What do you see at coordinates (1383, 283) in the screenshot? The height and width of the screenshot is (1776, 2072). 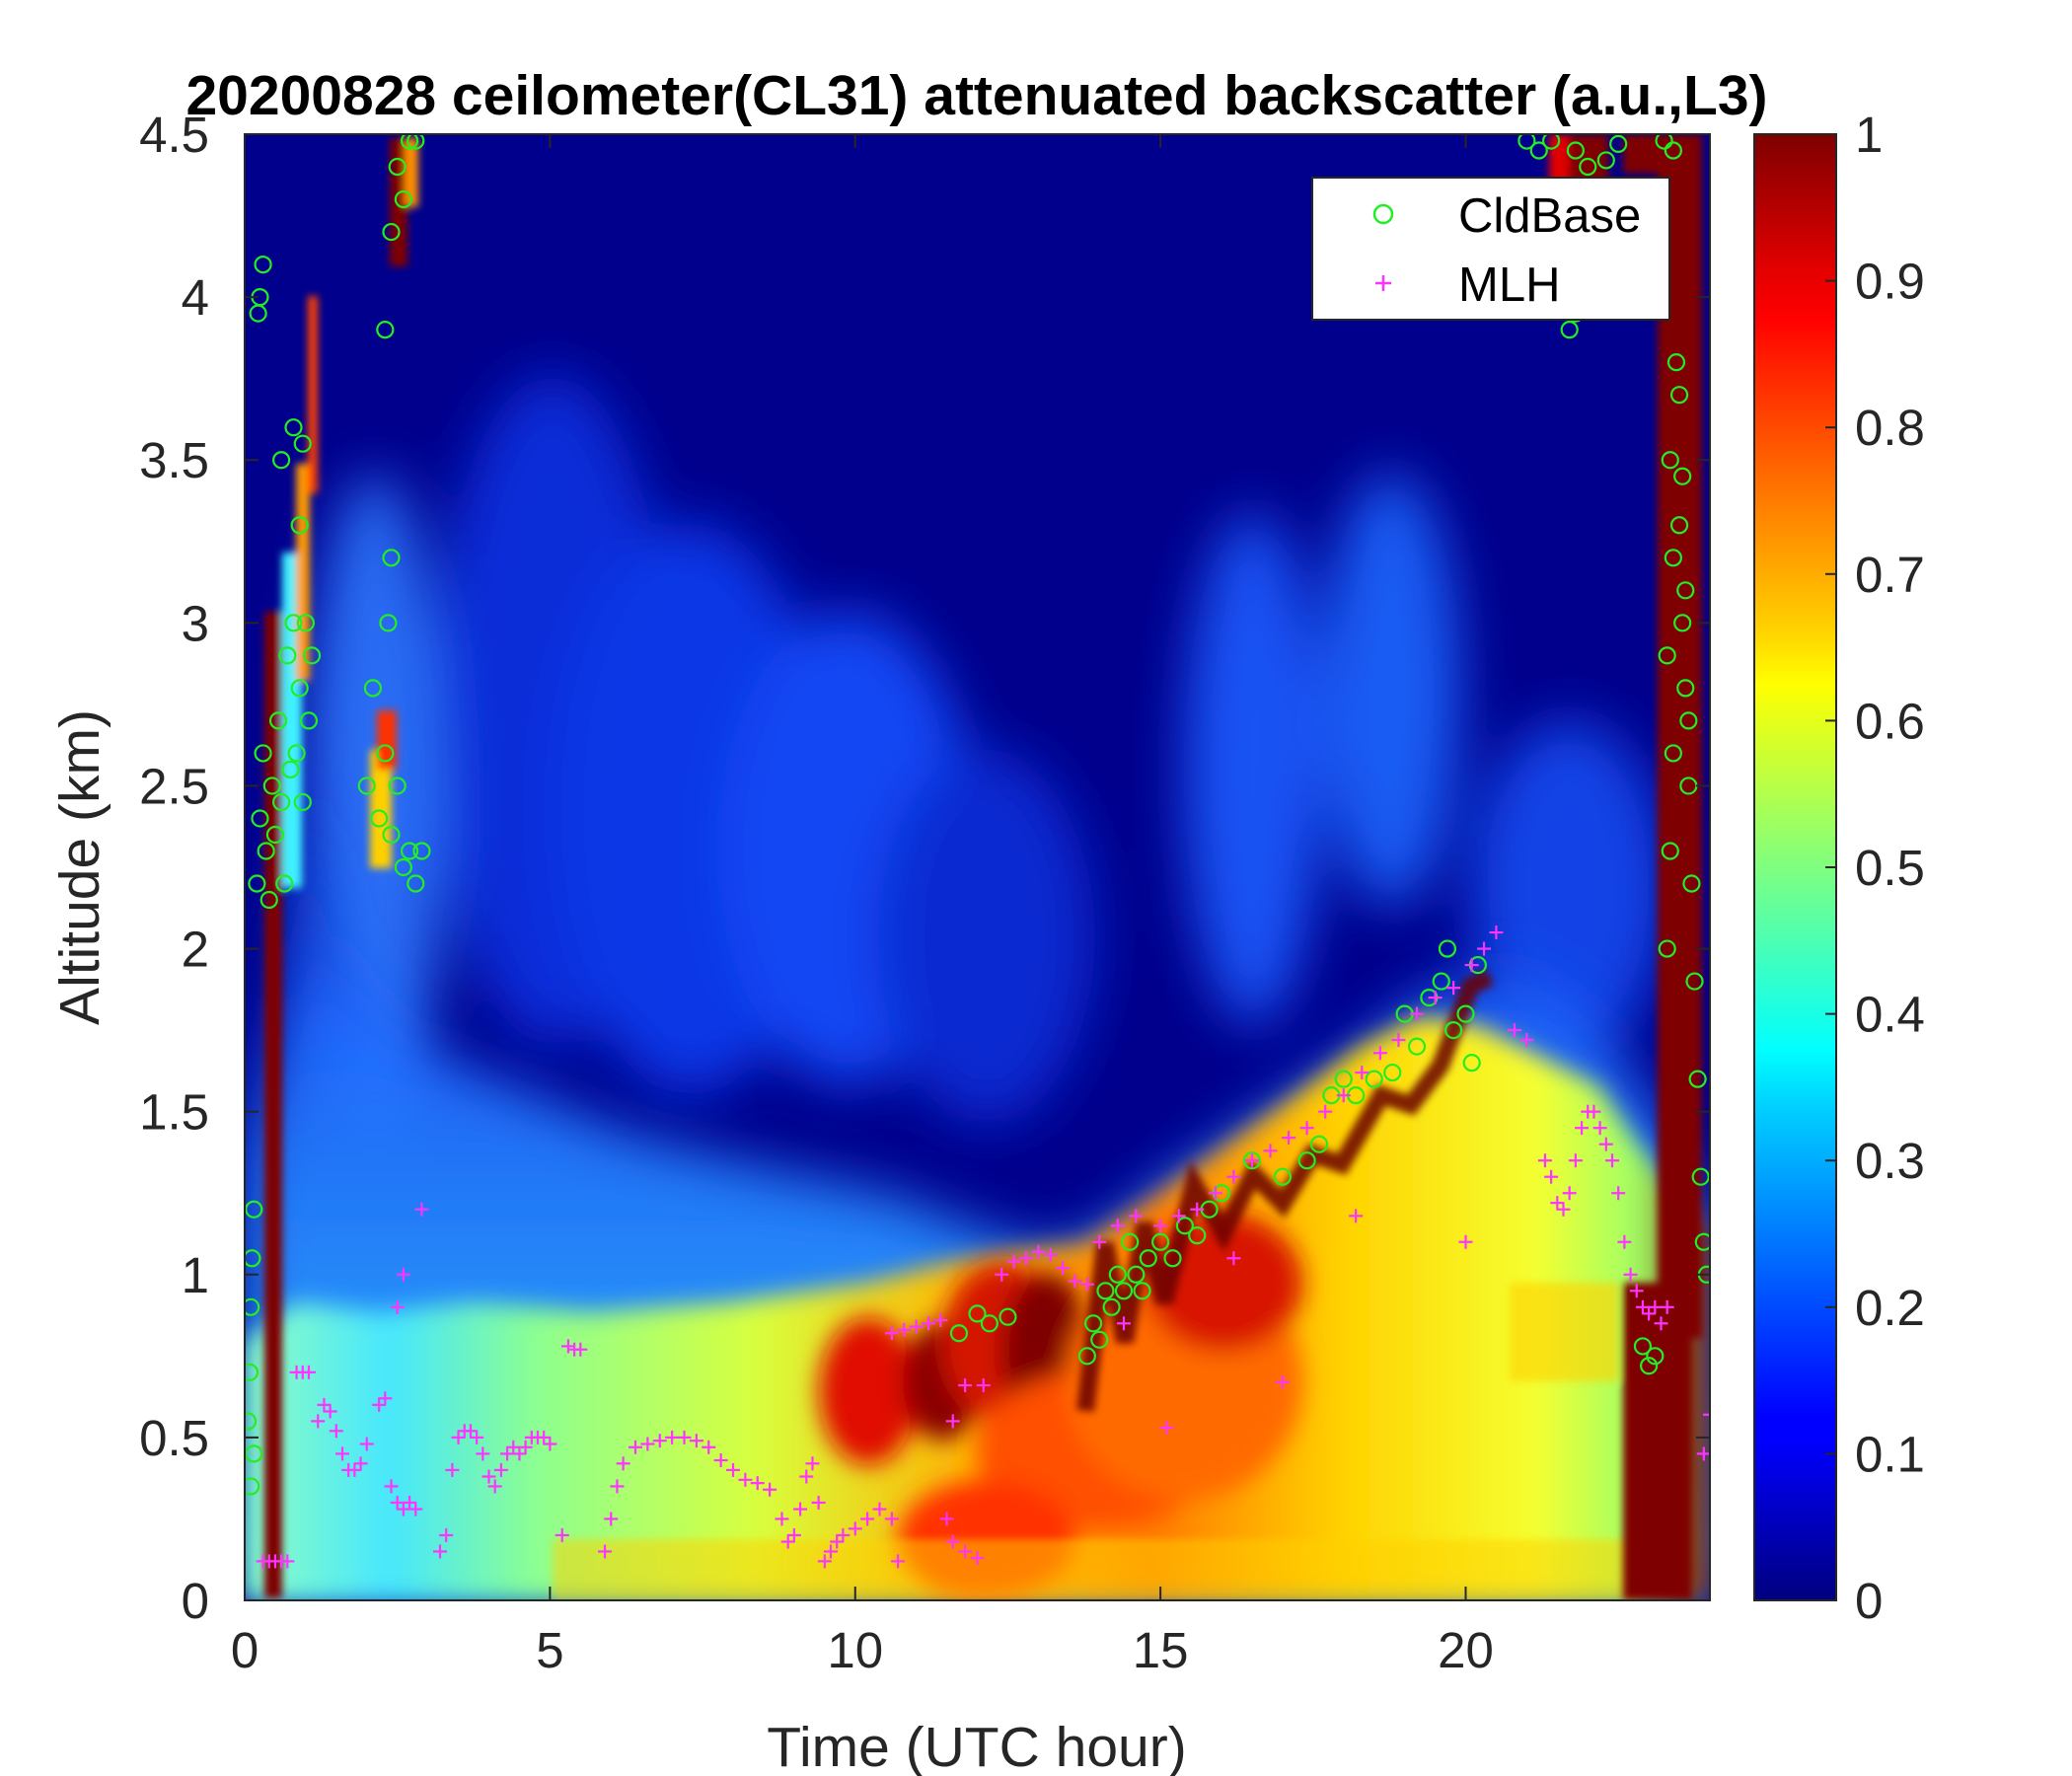 I see `legend-mlh-marker` at bounding box center [1383, 283].